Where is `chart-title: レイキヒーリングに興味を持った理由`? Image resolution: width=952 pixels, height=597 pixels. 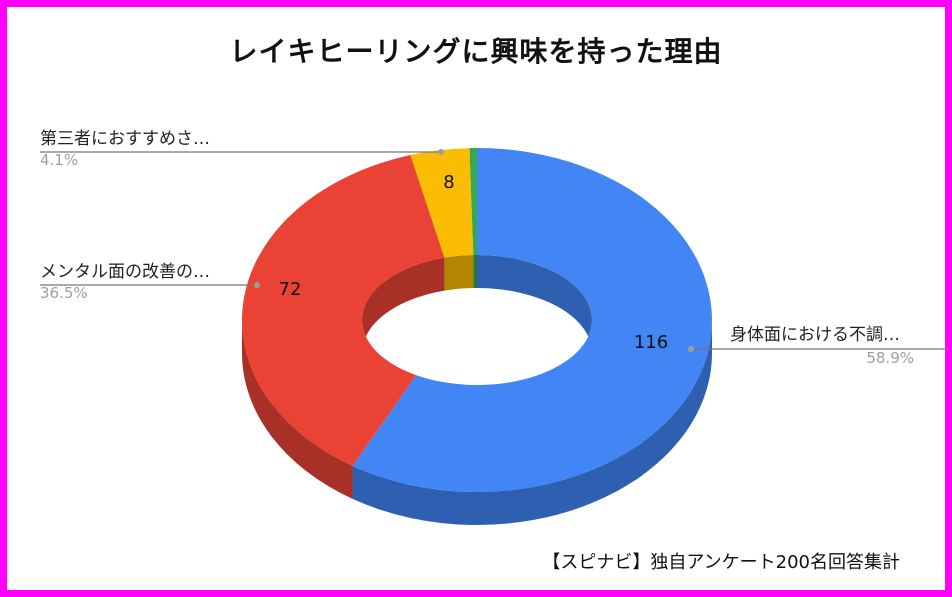
chart-title: レイキヒーリングに興味を持った理由 is located at coordinates (476, 51).